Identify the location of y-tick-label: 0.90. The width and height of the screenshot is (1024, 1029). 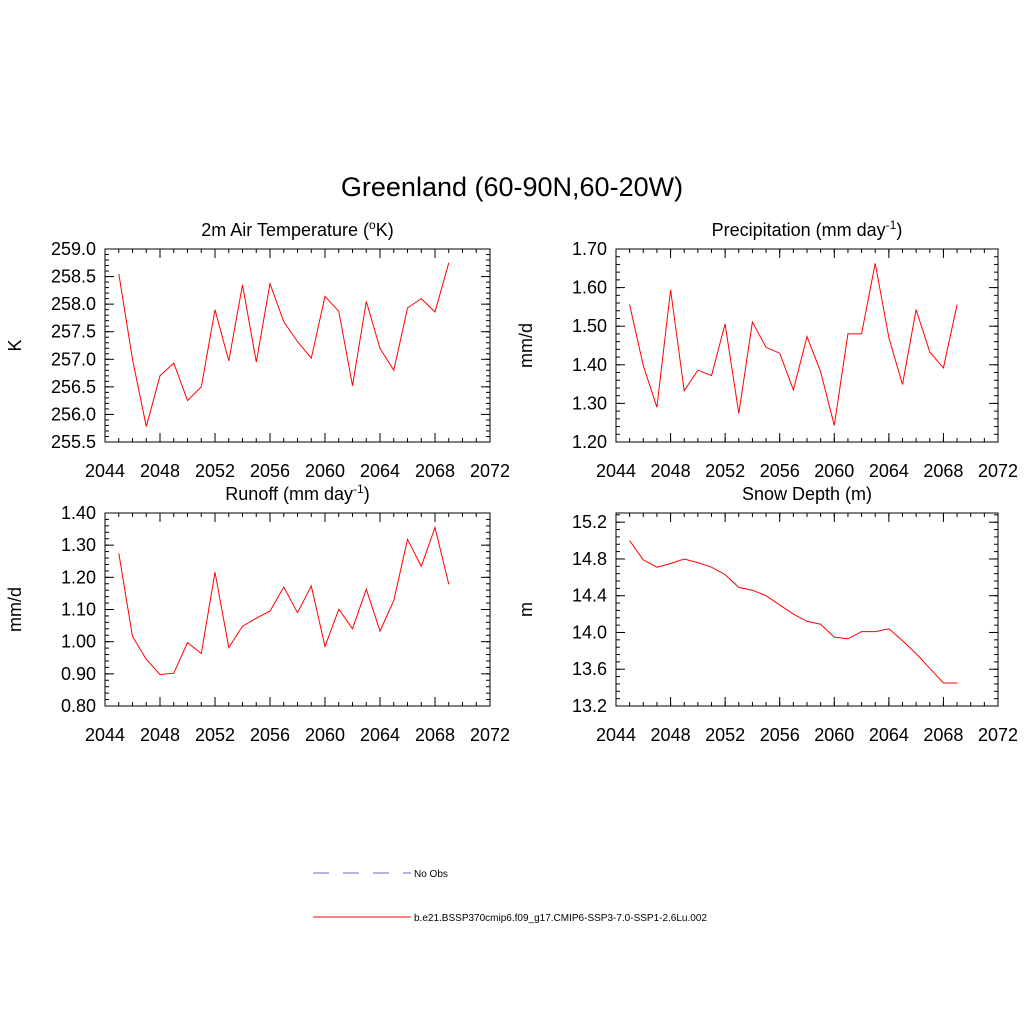
(78, 674).